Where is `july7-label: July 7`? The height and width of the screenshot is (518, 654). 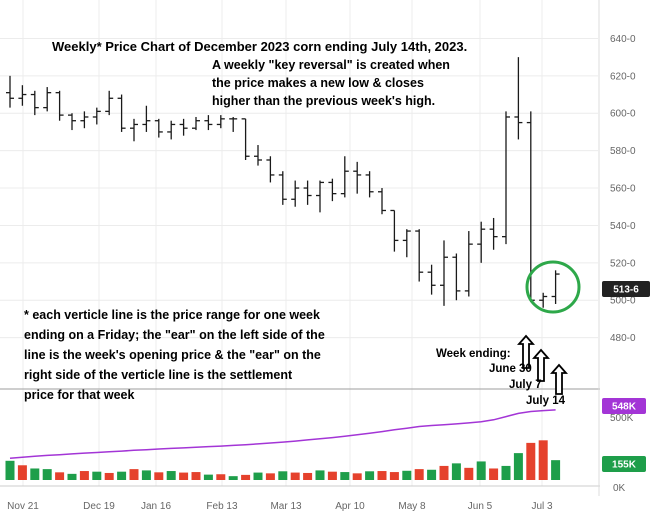 july7-label: July 7 is located at coordinates (525, 385).